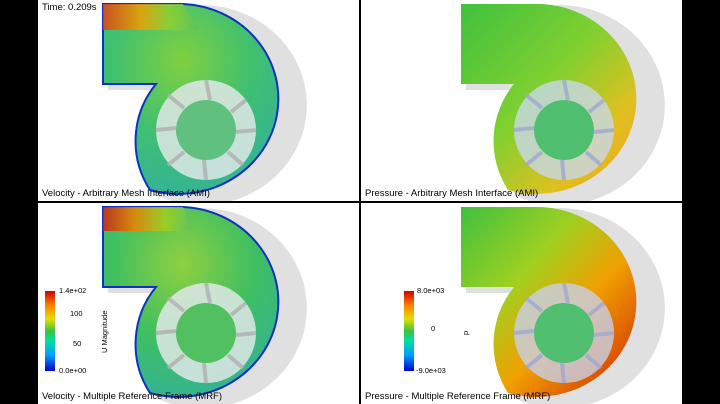 Image resolution: width=720 pixels, height=404 pixels. What do you see at coordinates (563, 102) in the screenshot?
I see `pressure-ami-field` at bounding box center [563, 102].